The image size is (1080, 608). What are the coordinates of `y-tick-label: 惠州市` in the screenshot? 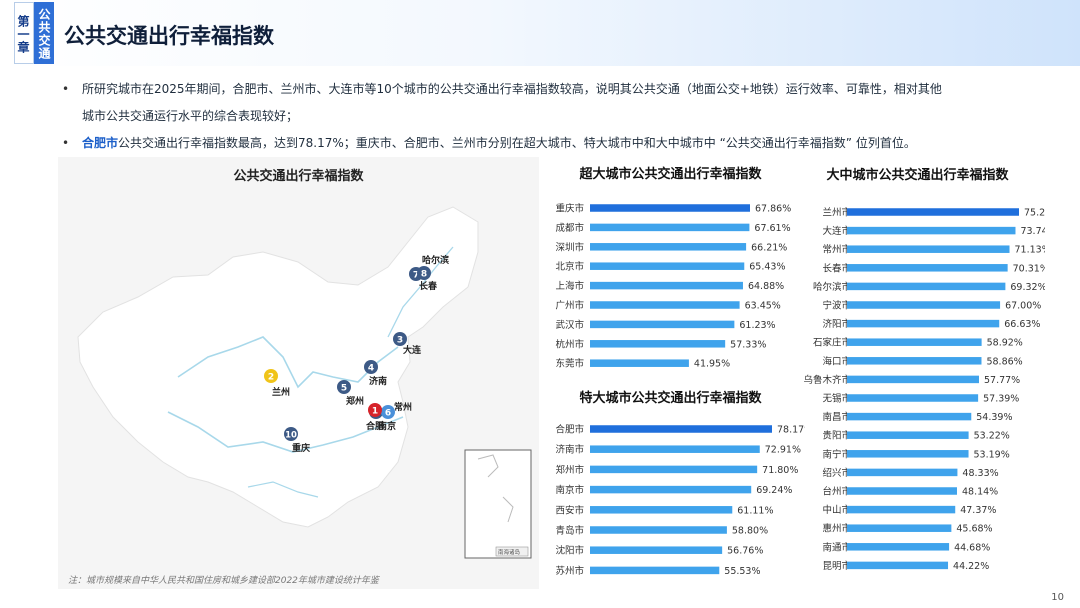 It's located at (836, 529).